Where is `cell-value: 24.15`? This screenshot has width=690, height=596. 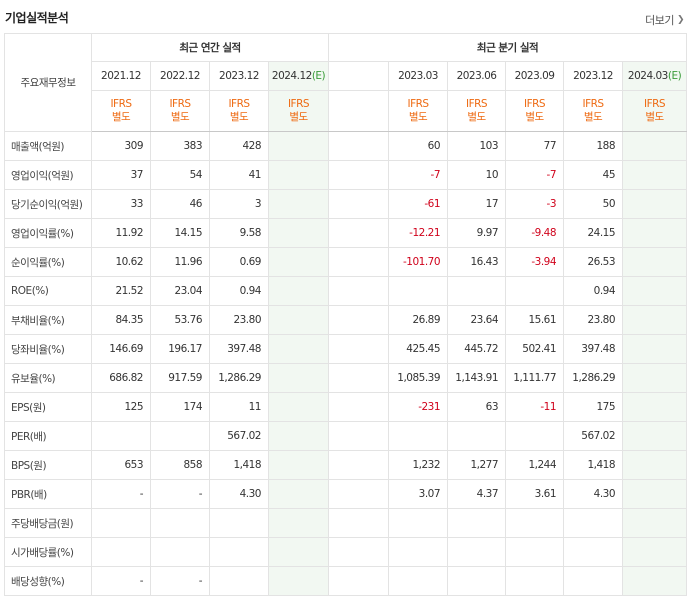 cell-value: 24.15 is located at coordinates (593, 233).